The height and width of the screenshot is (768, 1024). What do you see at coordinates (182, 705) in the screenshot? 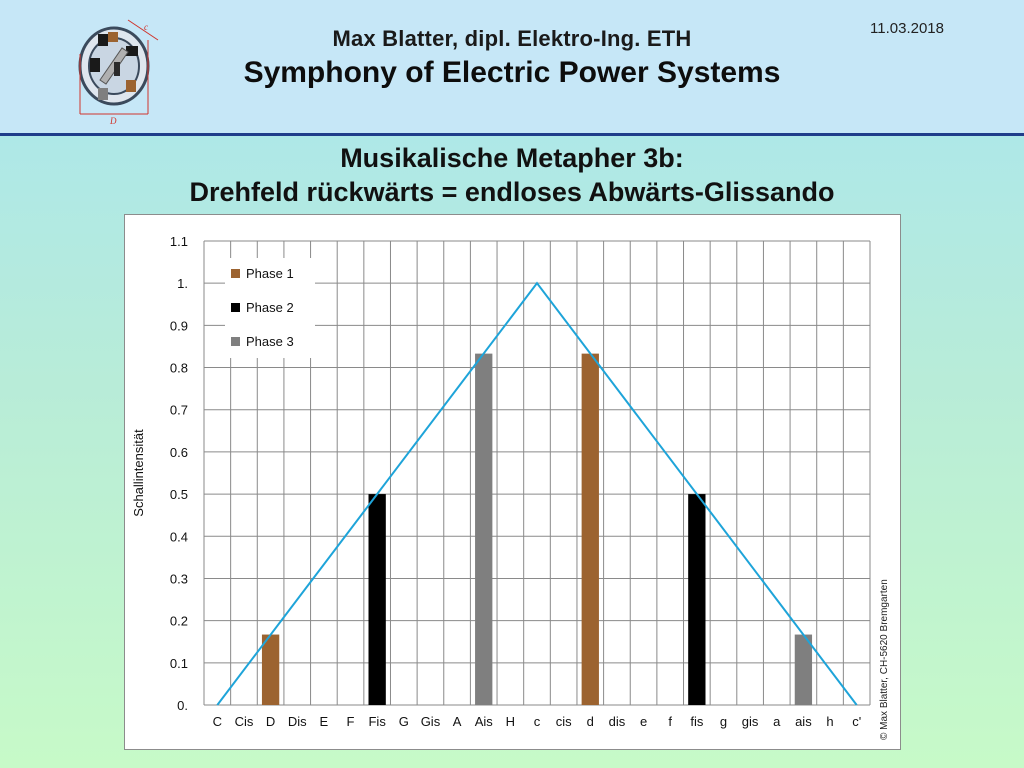
I see `y-tick-label: 0.` at bounding box center [182, 705].